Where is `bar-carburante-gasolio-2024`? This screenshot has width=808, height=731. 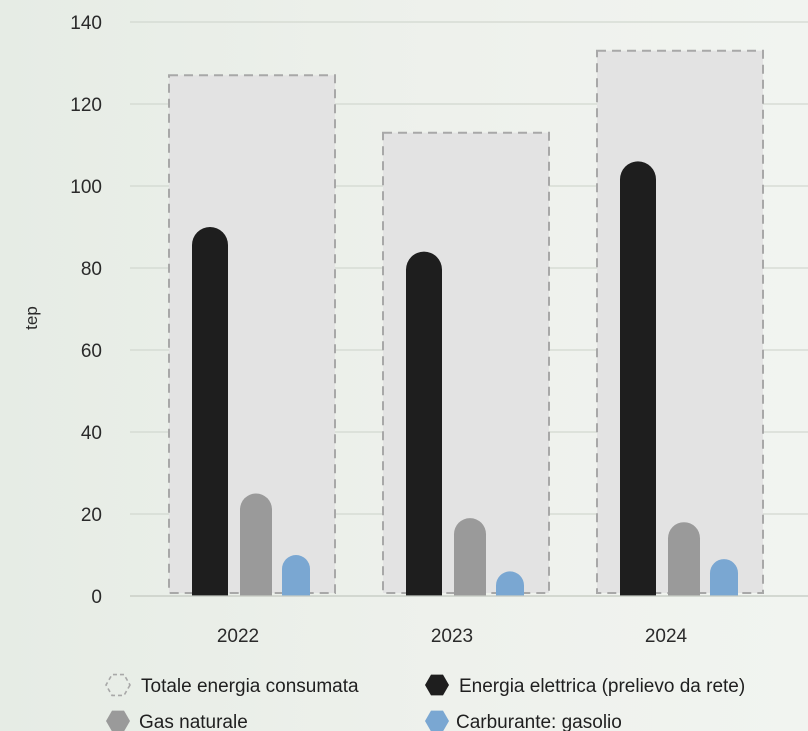 bar-carburante-gasolio-2024 is located at coordinates (724, 577).